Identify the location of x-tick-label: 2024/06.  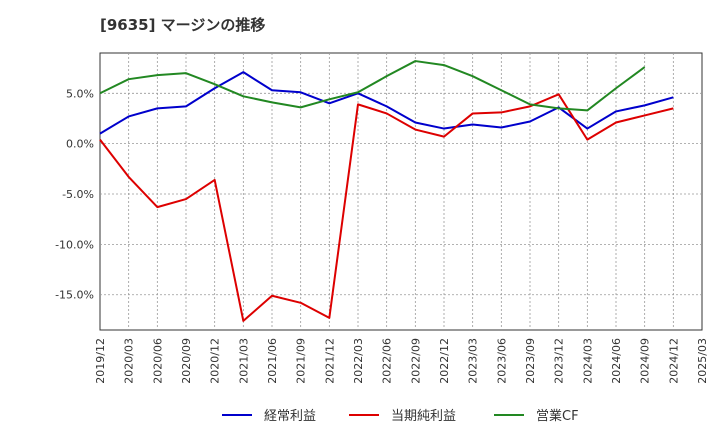
(616, 361).